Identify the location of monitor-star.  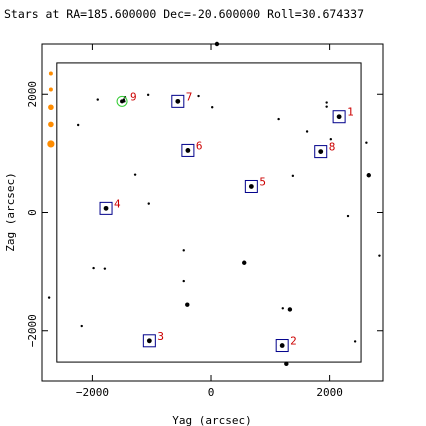
(122, 101).